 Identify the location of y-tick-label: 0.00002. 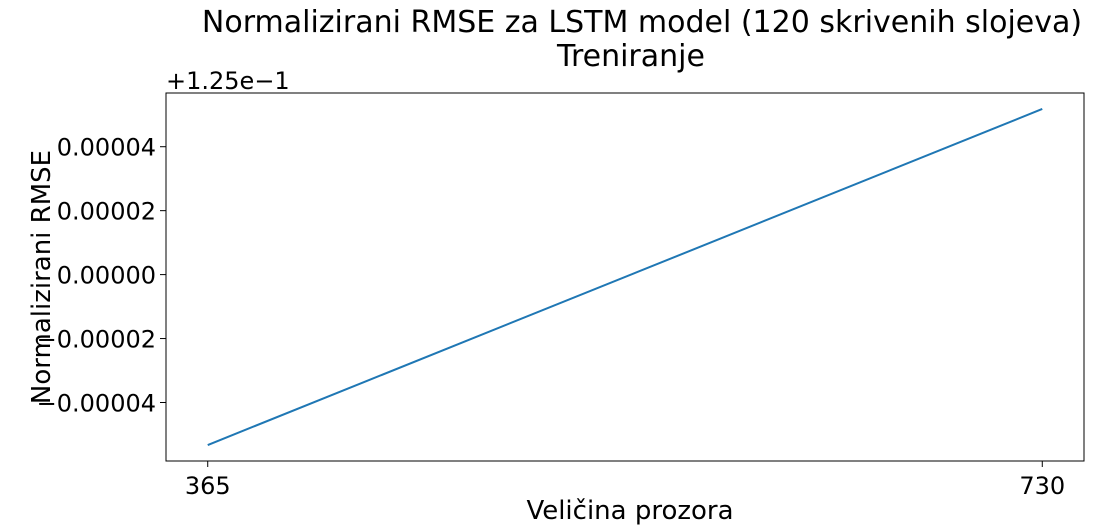
(106, 212).